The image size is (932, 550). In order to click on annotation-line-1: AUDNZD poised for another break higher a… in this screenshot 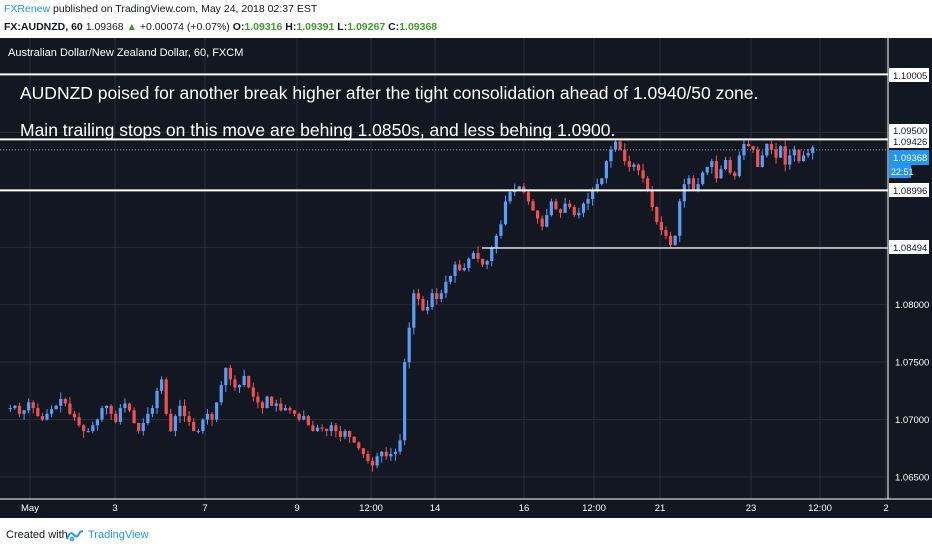, I will do `click(389, 93)`.